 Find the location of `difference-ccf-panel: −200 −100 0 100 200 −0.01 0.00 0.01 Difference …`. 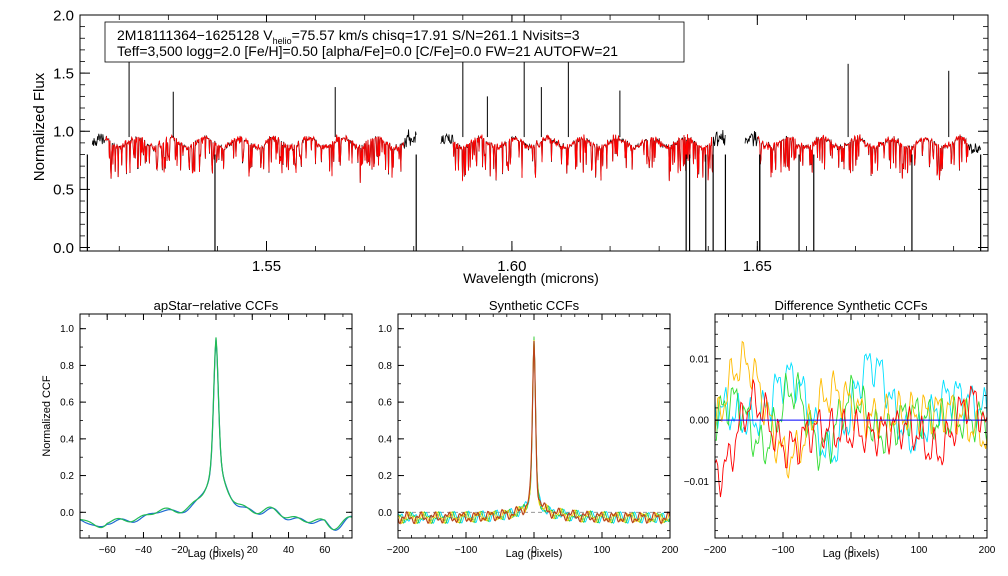

difference-ccf-panel: −200 −100 0 100 200 −0.01 0.00 0.01 Difference … is located at coordinates (840, 429).